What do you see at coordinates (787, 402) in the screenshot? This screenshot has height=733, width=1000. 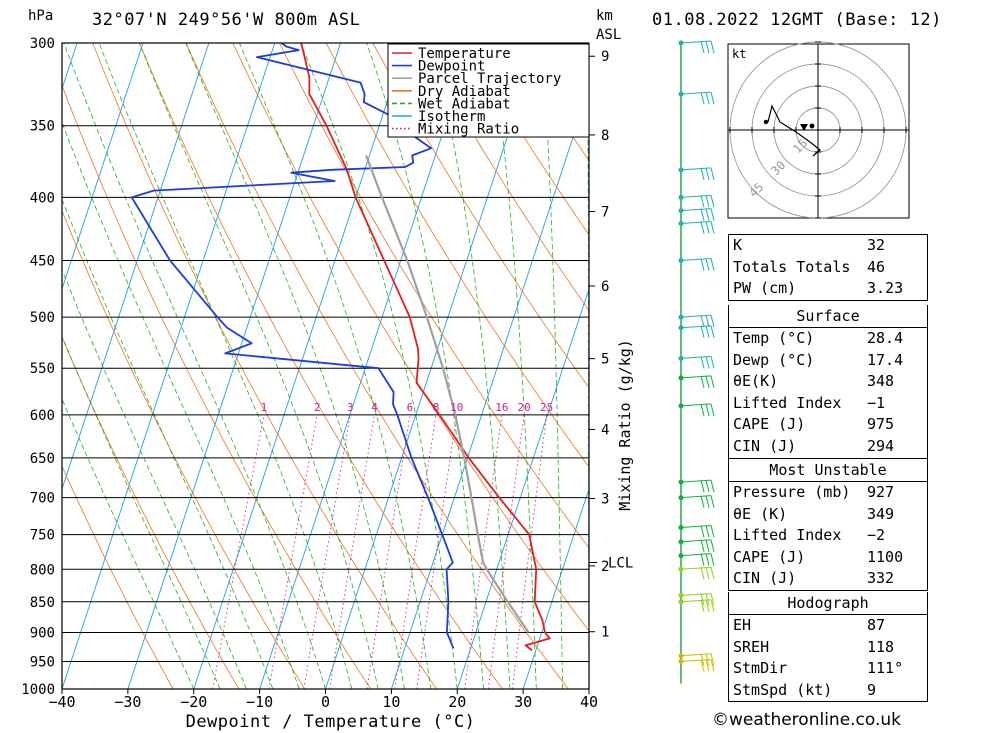 I see `index-label: Lifted Index` at bounding box center [787, 402].